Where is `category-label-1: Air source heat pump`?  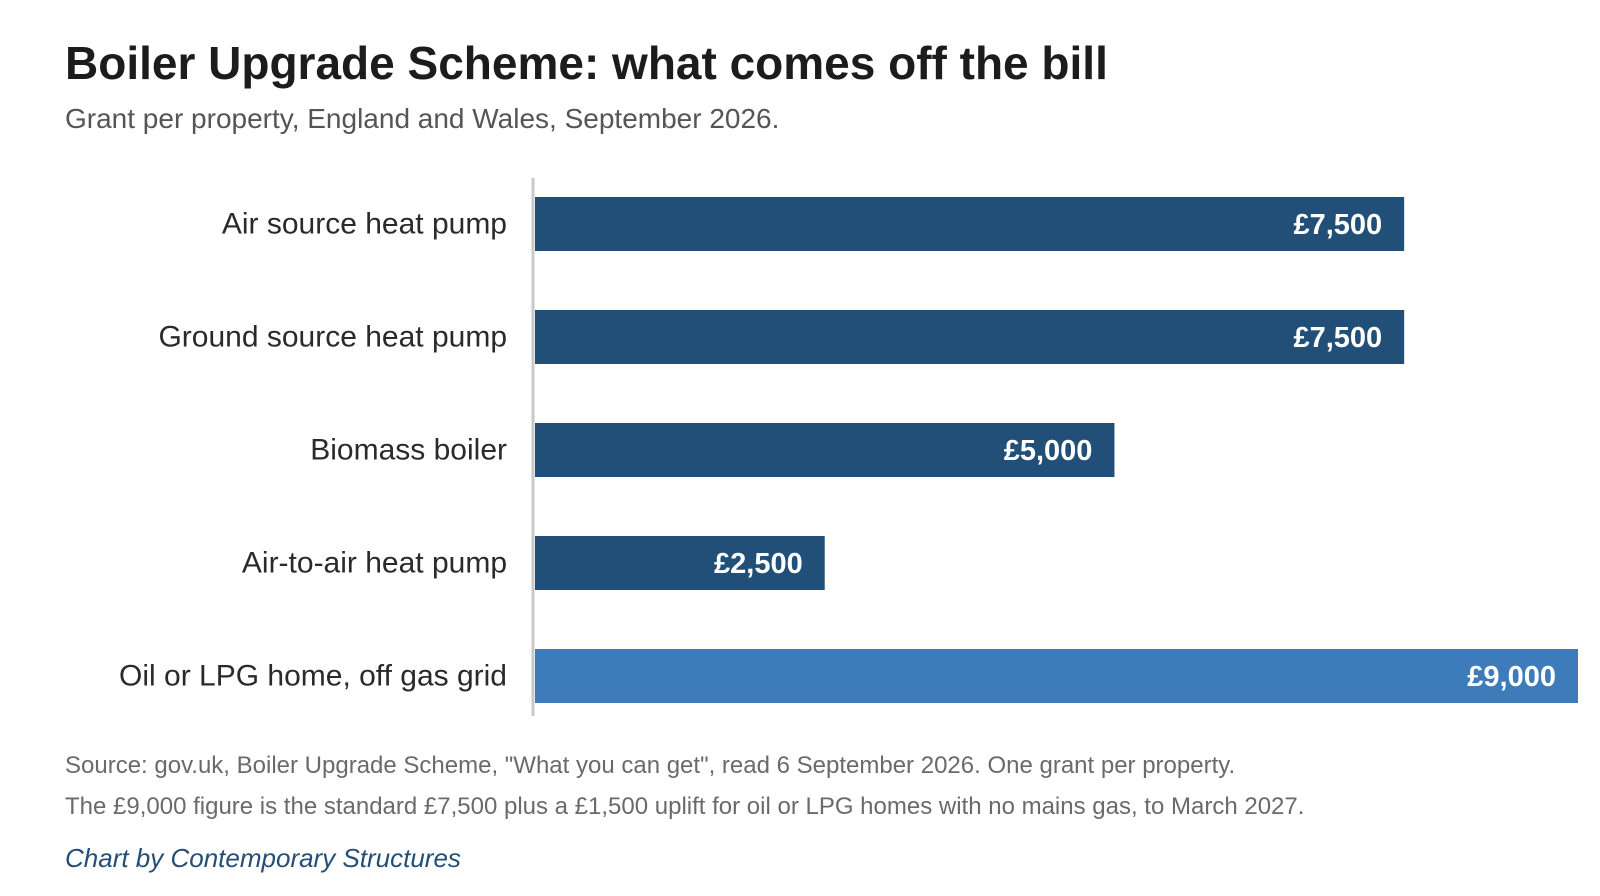
category-label-1: Air source heat pump is located at coordinates (364, 224).